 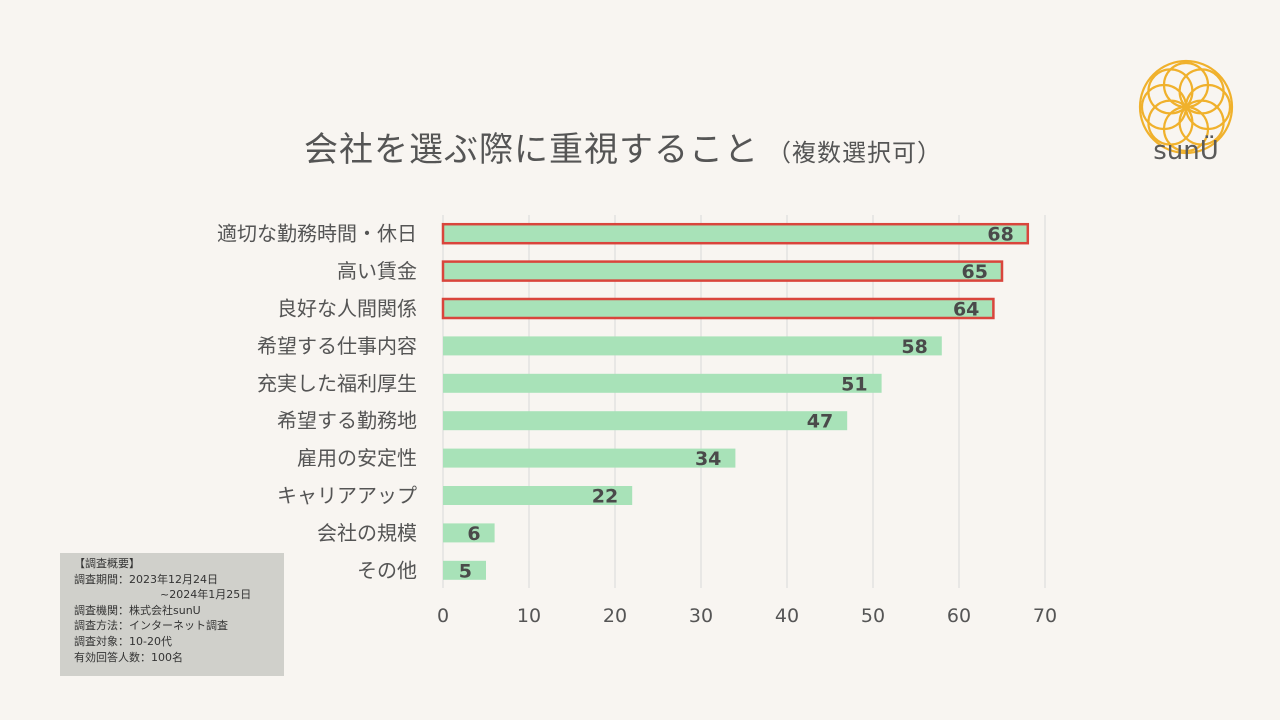 What do you see at coordinates (357, 458) in the screenshot?
I see `category-label: 雇用の安定性` at bounding box center [357, 458].